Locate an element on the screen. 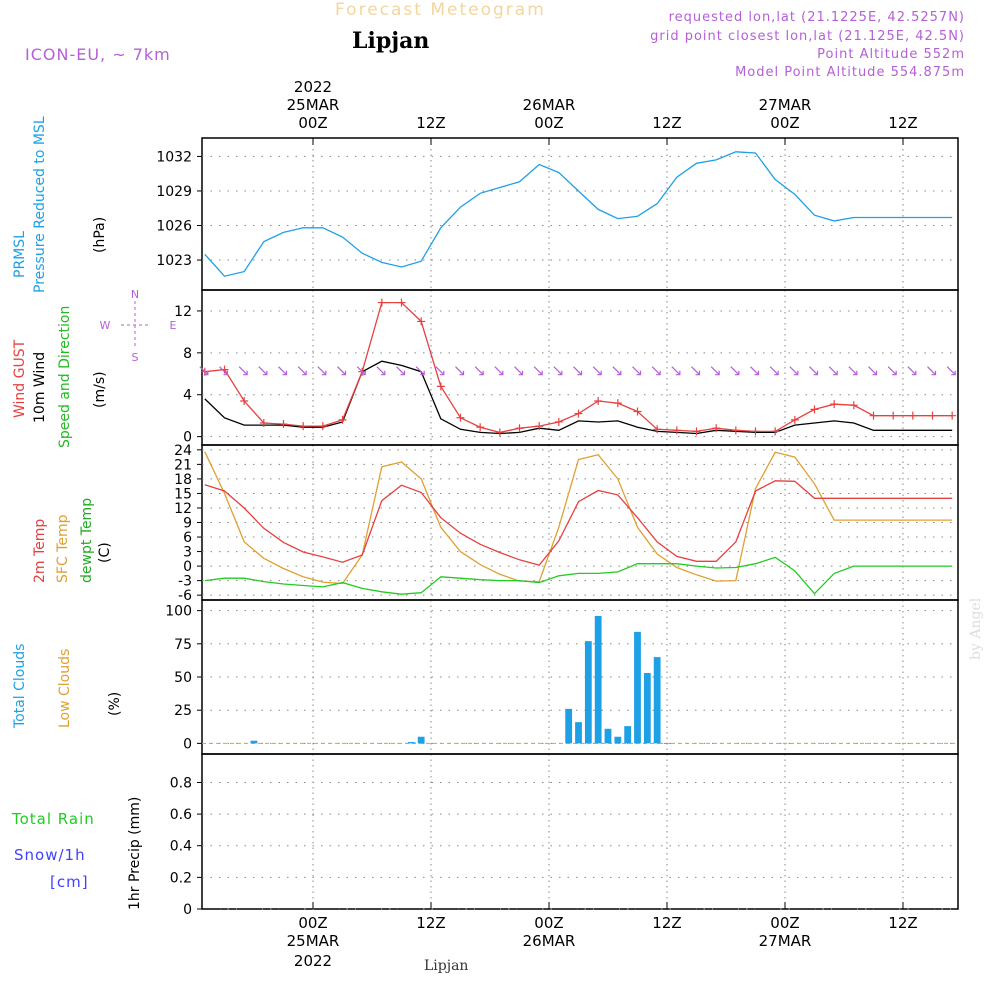 The image size is (1000, 1000). ytick-label-3-0: 0 is located at coordinates (187, 744).